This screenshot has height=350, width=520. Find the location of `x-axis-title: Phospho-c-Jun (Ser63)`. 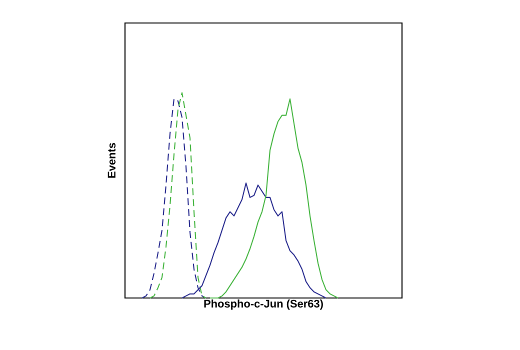

x-axis-title: Phospho-c-Jun (Ser63) is located at coordinates (263, 305).